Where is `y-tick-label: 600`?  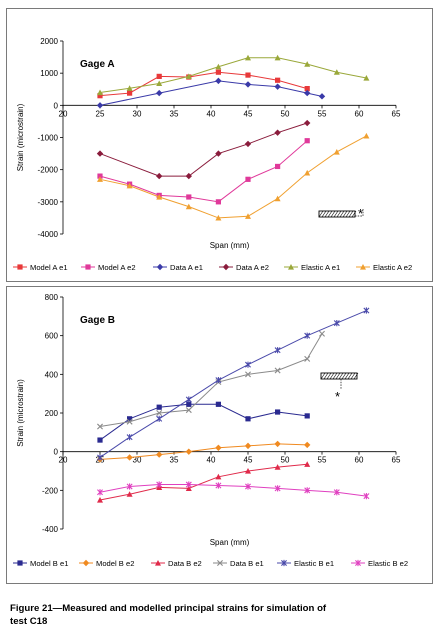
y-tick-label: 600 is located at coordinates (52, 336).